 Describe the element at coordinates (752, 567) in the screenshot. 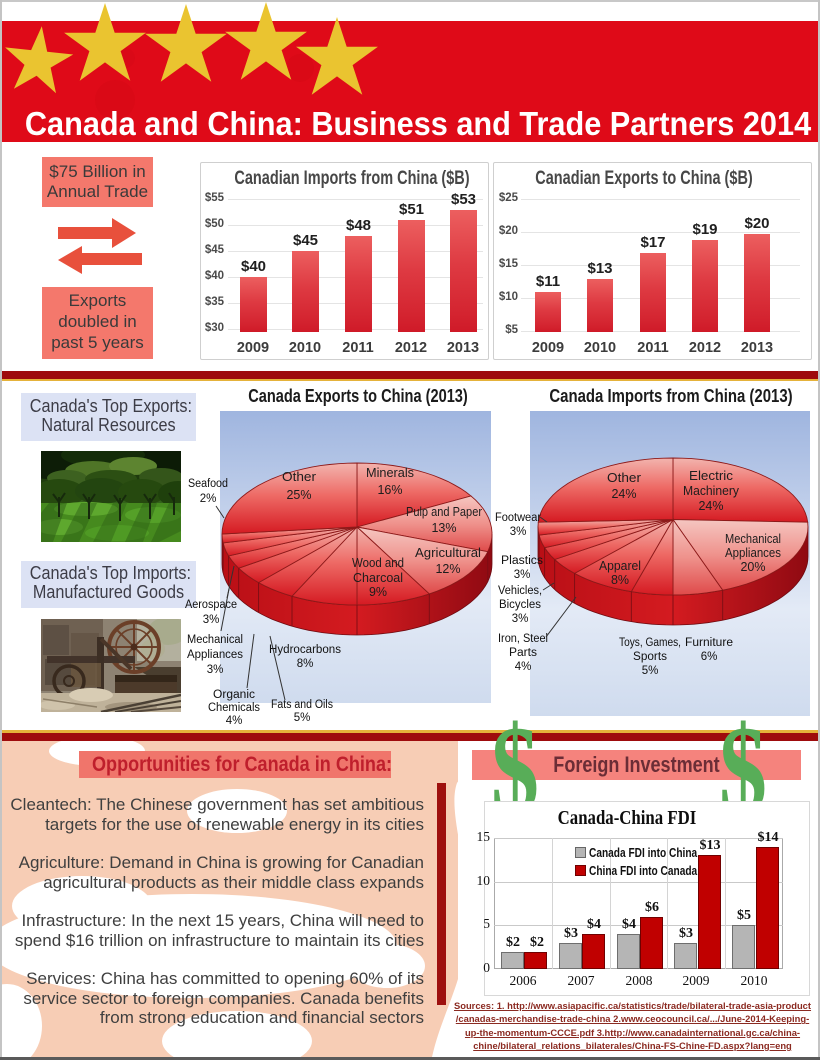

I see `svg-text: 20%` at that location.